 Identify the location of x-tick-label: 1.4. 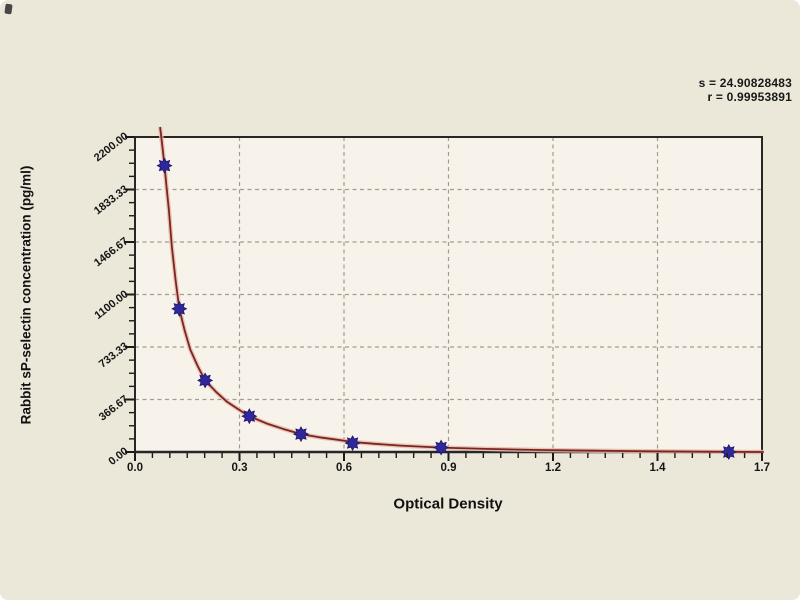
(657, 468).